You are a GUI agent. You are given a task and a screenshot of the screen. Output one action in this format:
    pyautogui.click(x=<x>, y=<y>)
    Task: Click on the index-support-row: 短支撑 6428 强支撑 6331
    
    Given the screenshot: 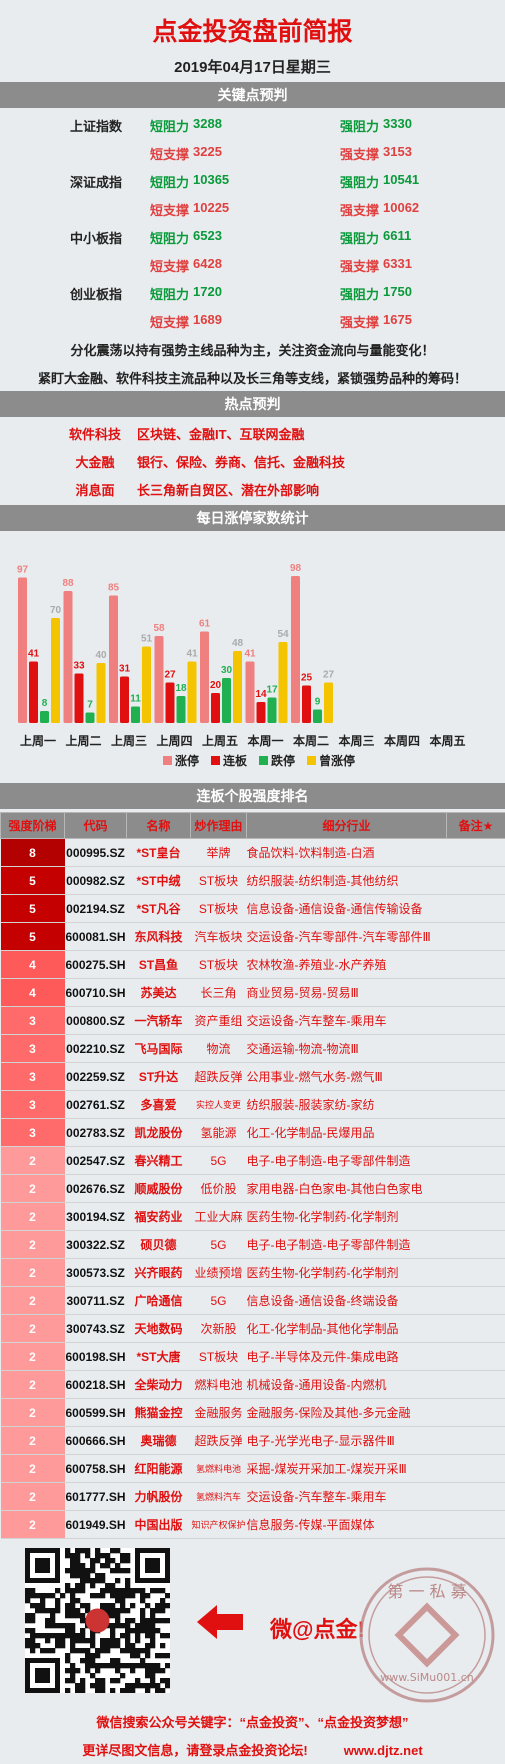 What is the action you would take?
    pyautogui.click(x=252, y=264)
    